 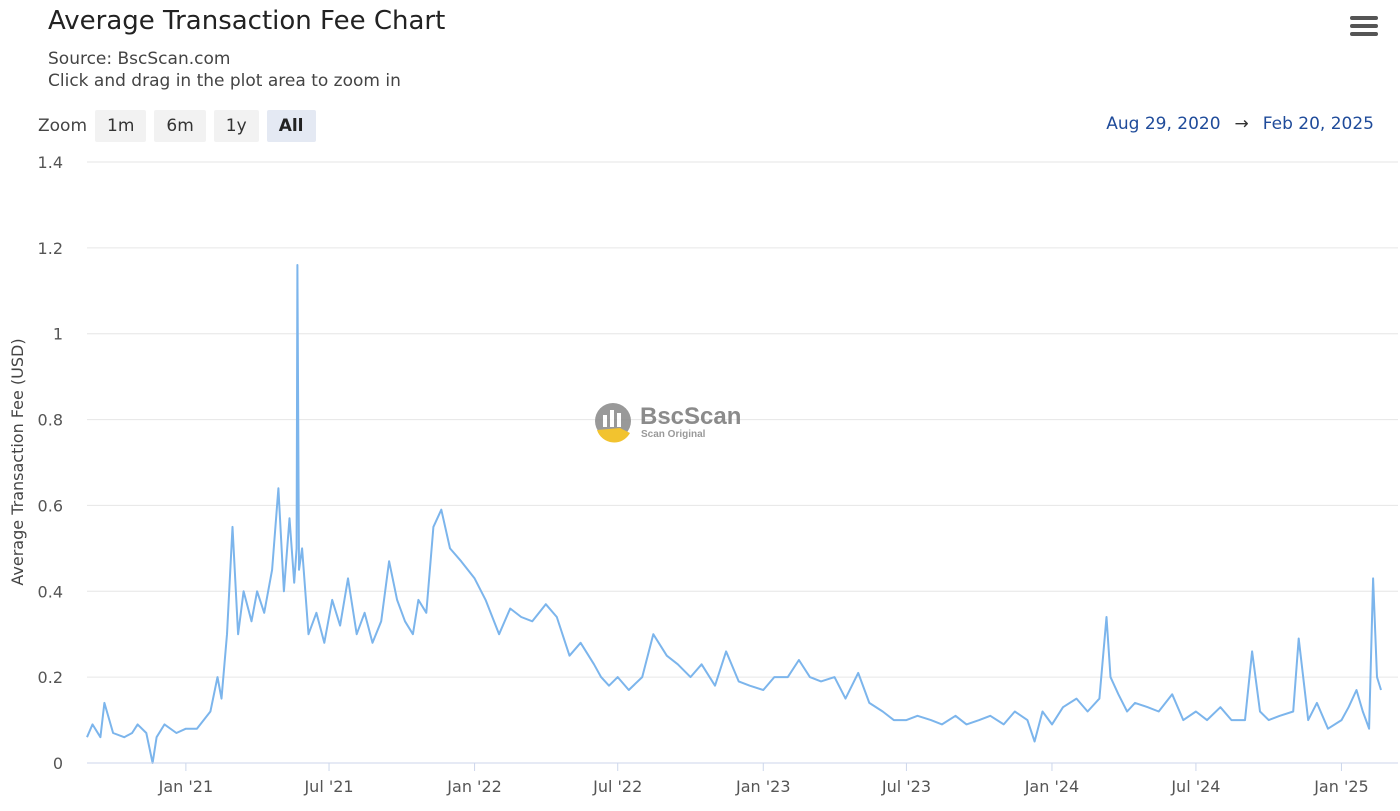 I want to click on x-tick-label: Jul '24, so click(x=1195, y=786).